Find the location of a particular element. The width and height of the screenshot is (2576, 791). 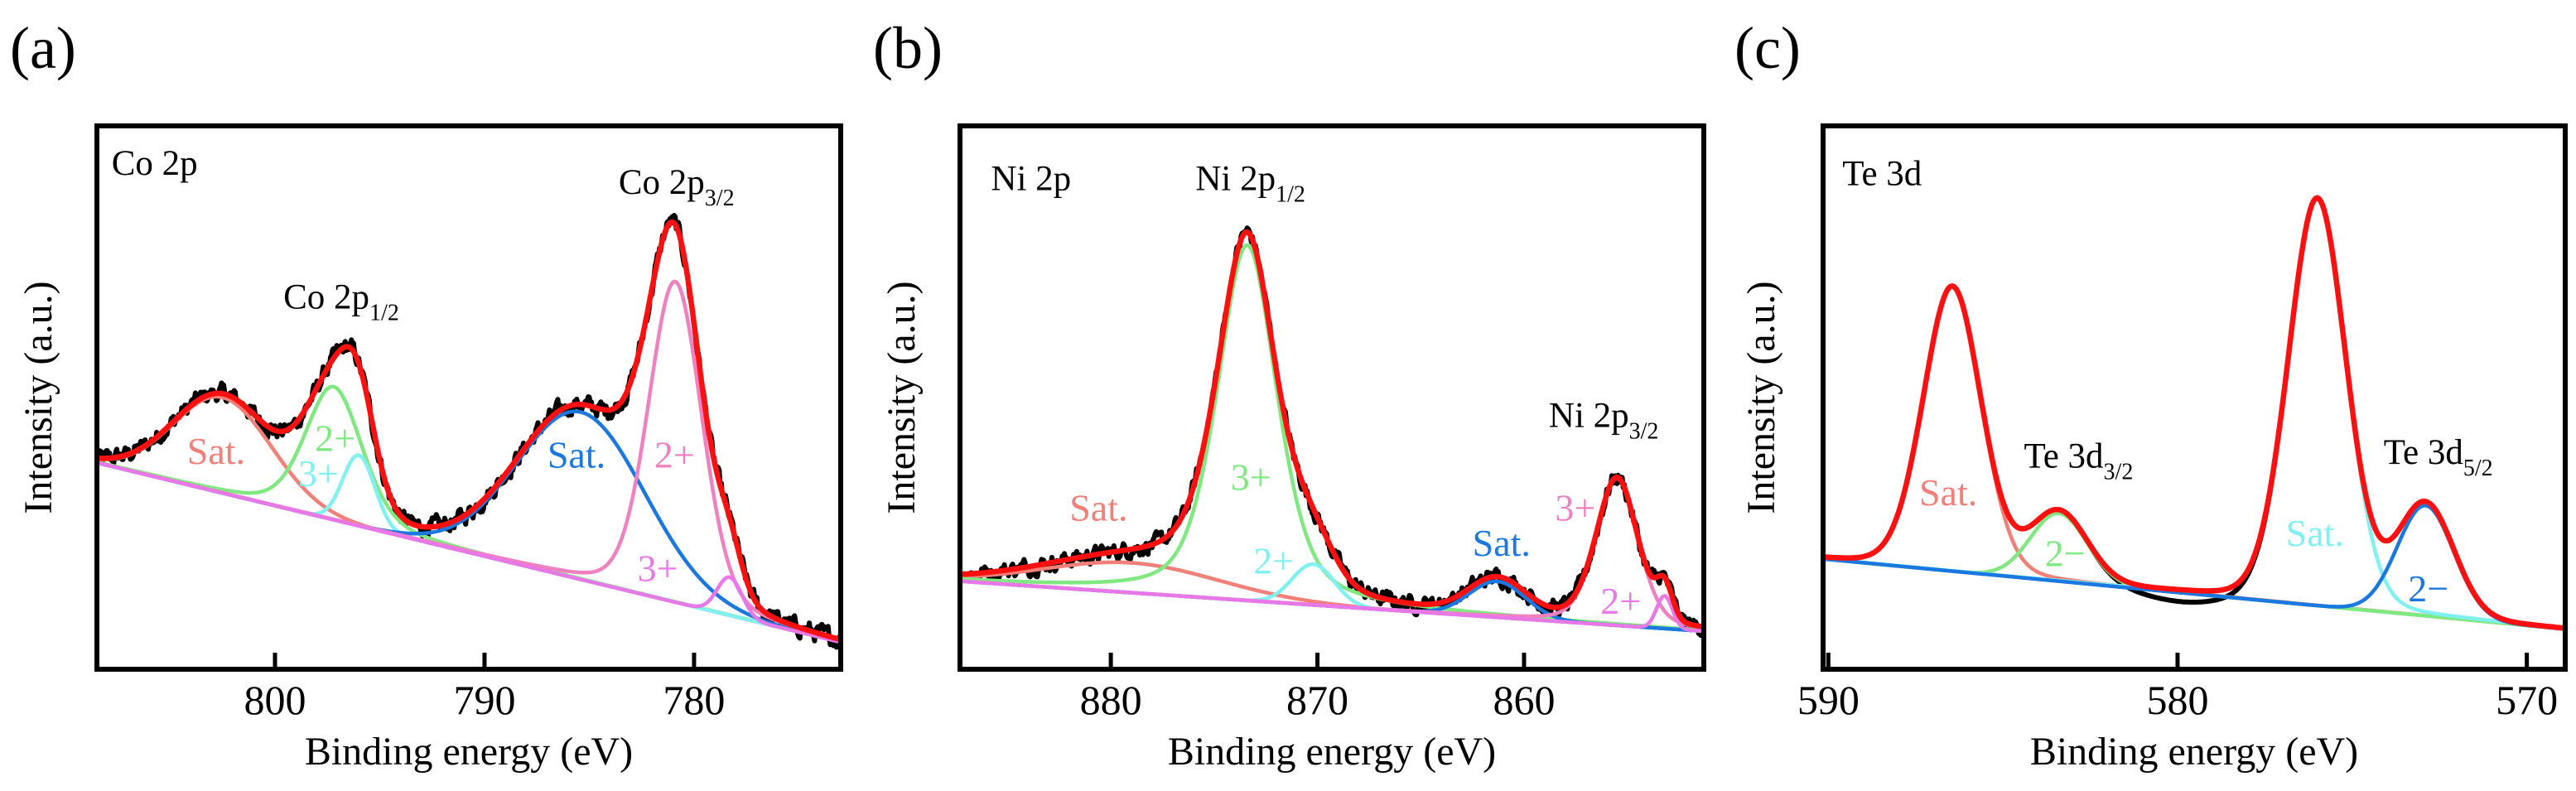

peak-label: Te 3d3/2 is located at coordinates (2079, 461).